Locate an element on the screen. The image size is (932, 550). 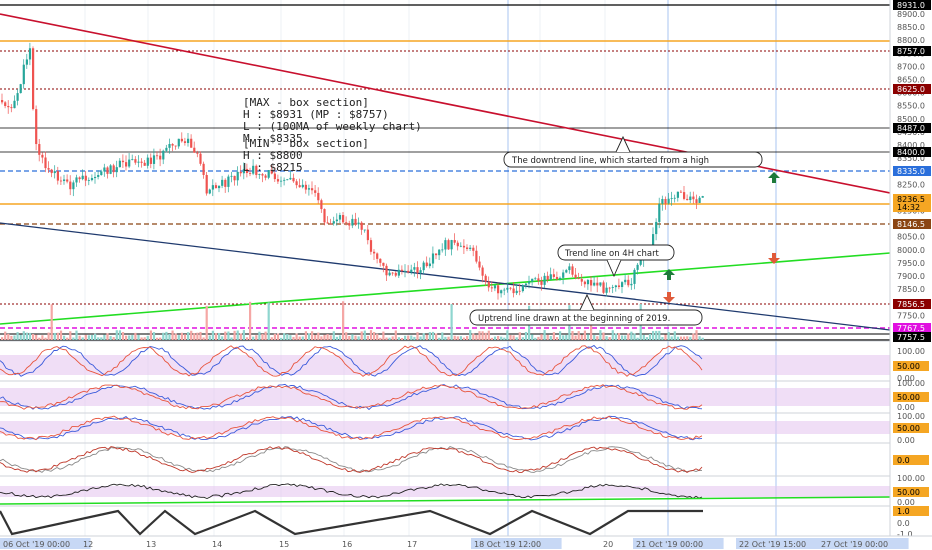
price-tick: 8700.0 is located at coordinates (911, 66).